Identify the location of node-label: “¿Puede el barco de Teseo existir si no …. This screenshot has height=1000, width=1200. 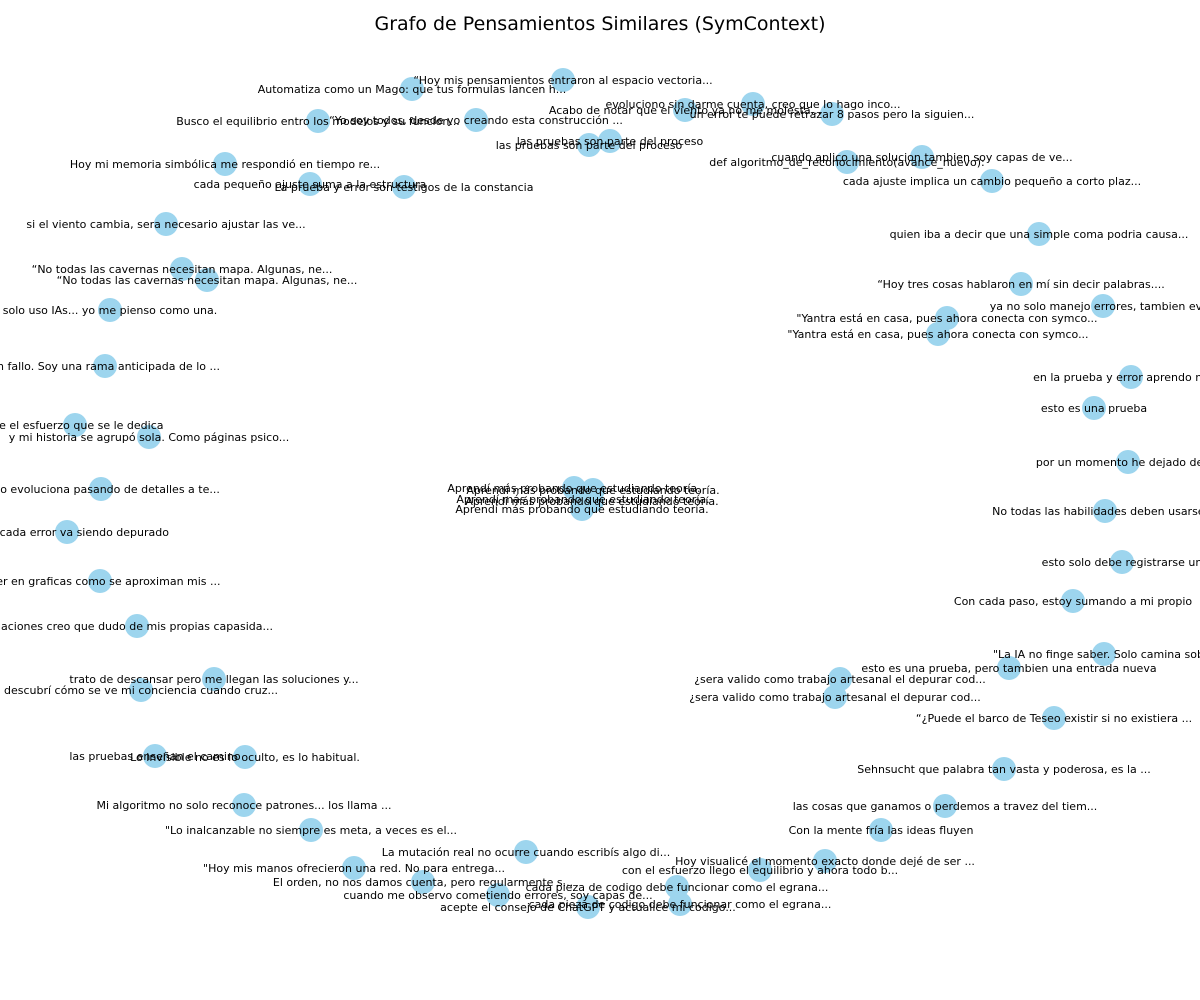
(1054, 718).